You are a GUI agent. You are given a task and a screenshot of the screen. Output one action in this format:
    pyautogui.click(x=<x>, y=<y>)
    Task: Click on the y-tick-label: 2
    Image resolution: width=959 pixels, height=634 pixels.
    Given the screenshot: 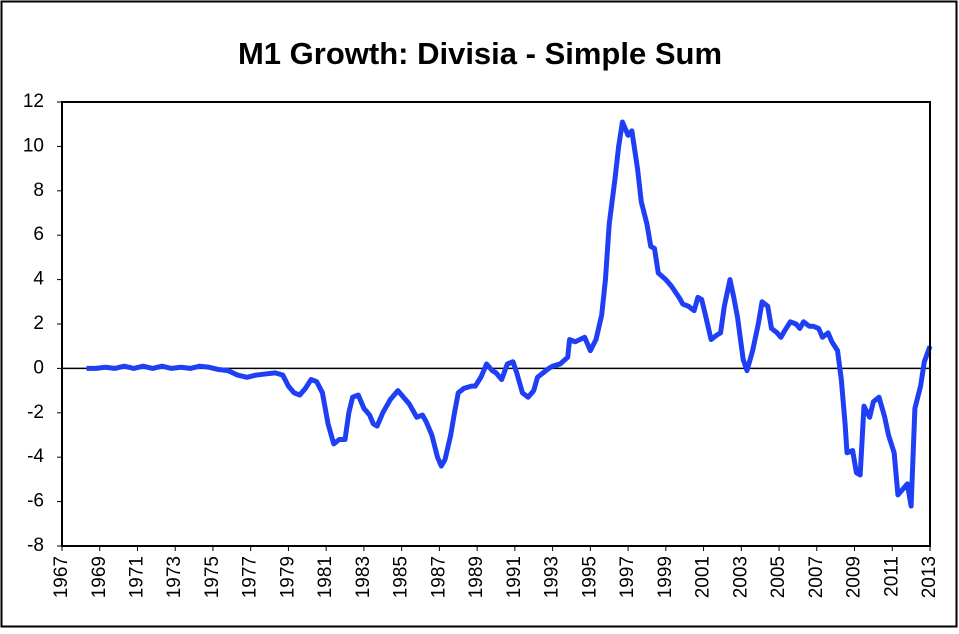 What is the action you would take?
    pyautogui.click(x=38, y=323)
    